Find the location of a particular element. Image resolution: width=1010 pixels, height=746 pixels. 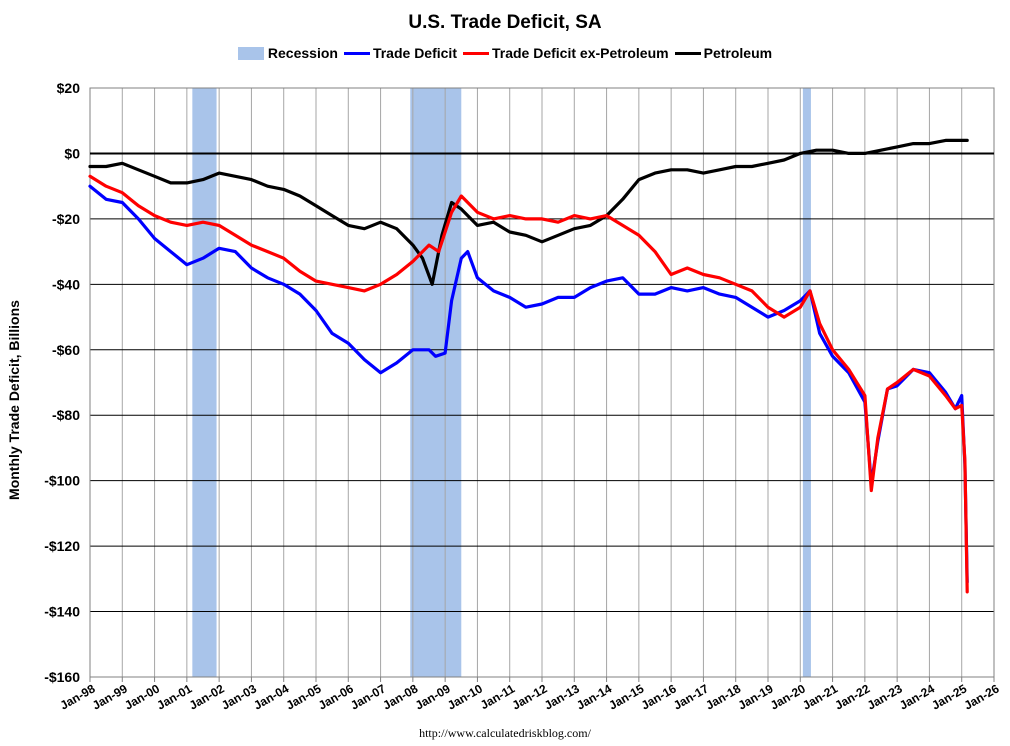

y-tick-label: -$60 is located at coordinates (66, 350).